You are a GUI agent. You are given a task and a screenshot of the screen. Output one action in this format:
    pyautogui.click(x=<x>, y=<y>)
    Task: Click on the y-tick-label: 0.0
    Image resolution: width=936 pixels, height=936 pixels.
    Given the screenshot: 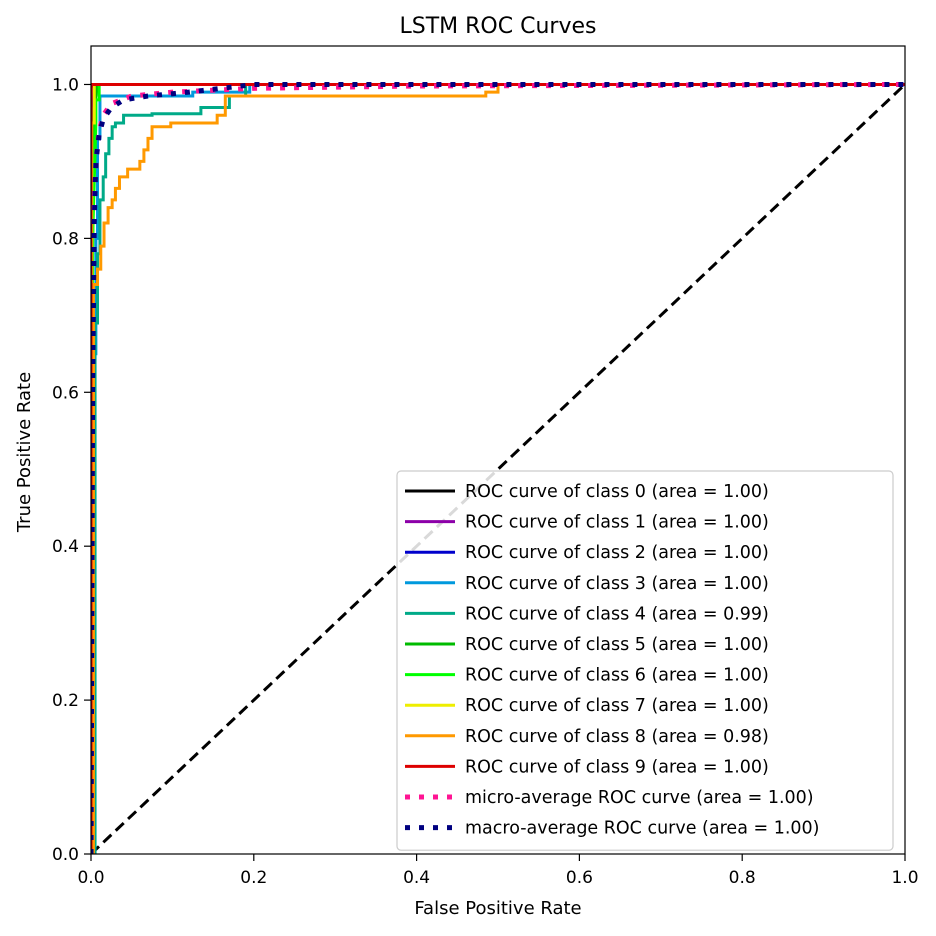 What is the action you would take?
    pyautogui.click(x=65, y=855)
    